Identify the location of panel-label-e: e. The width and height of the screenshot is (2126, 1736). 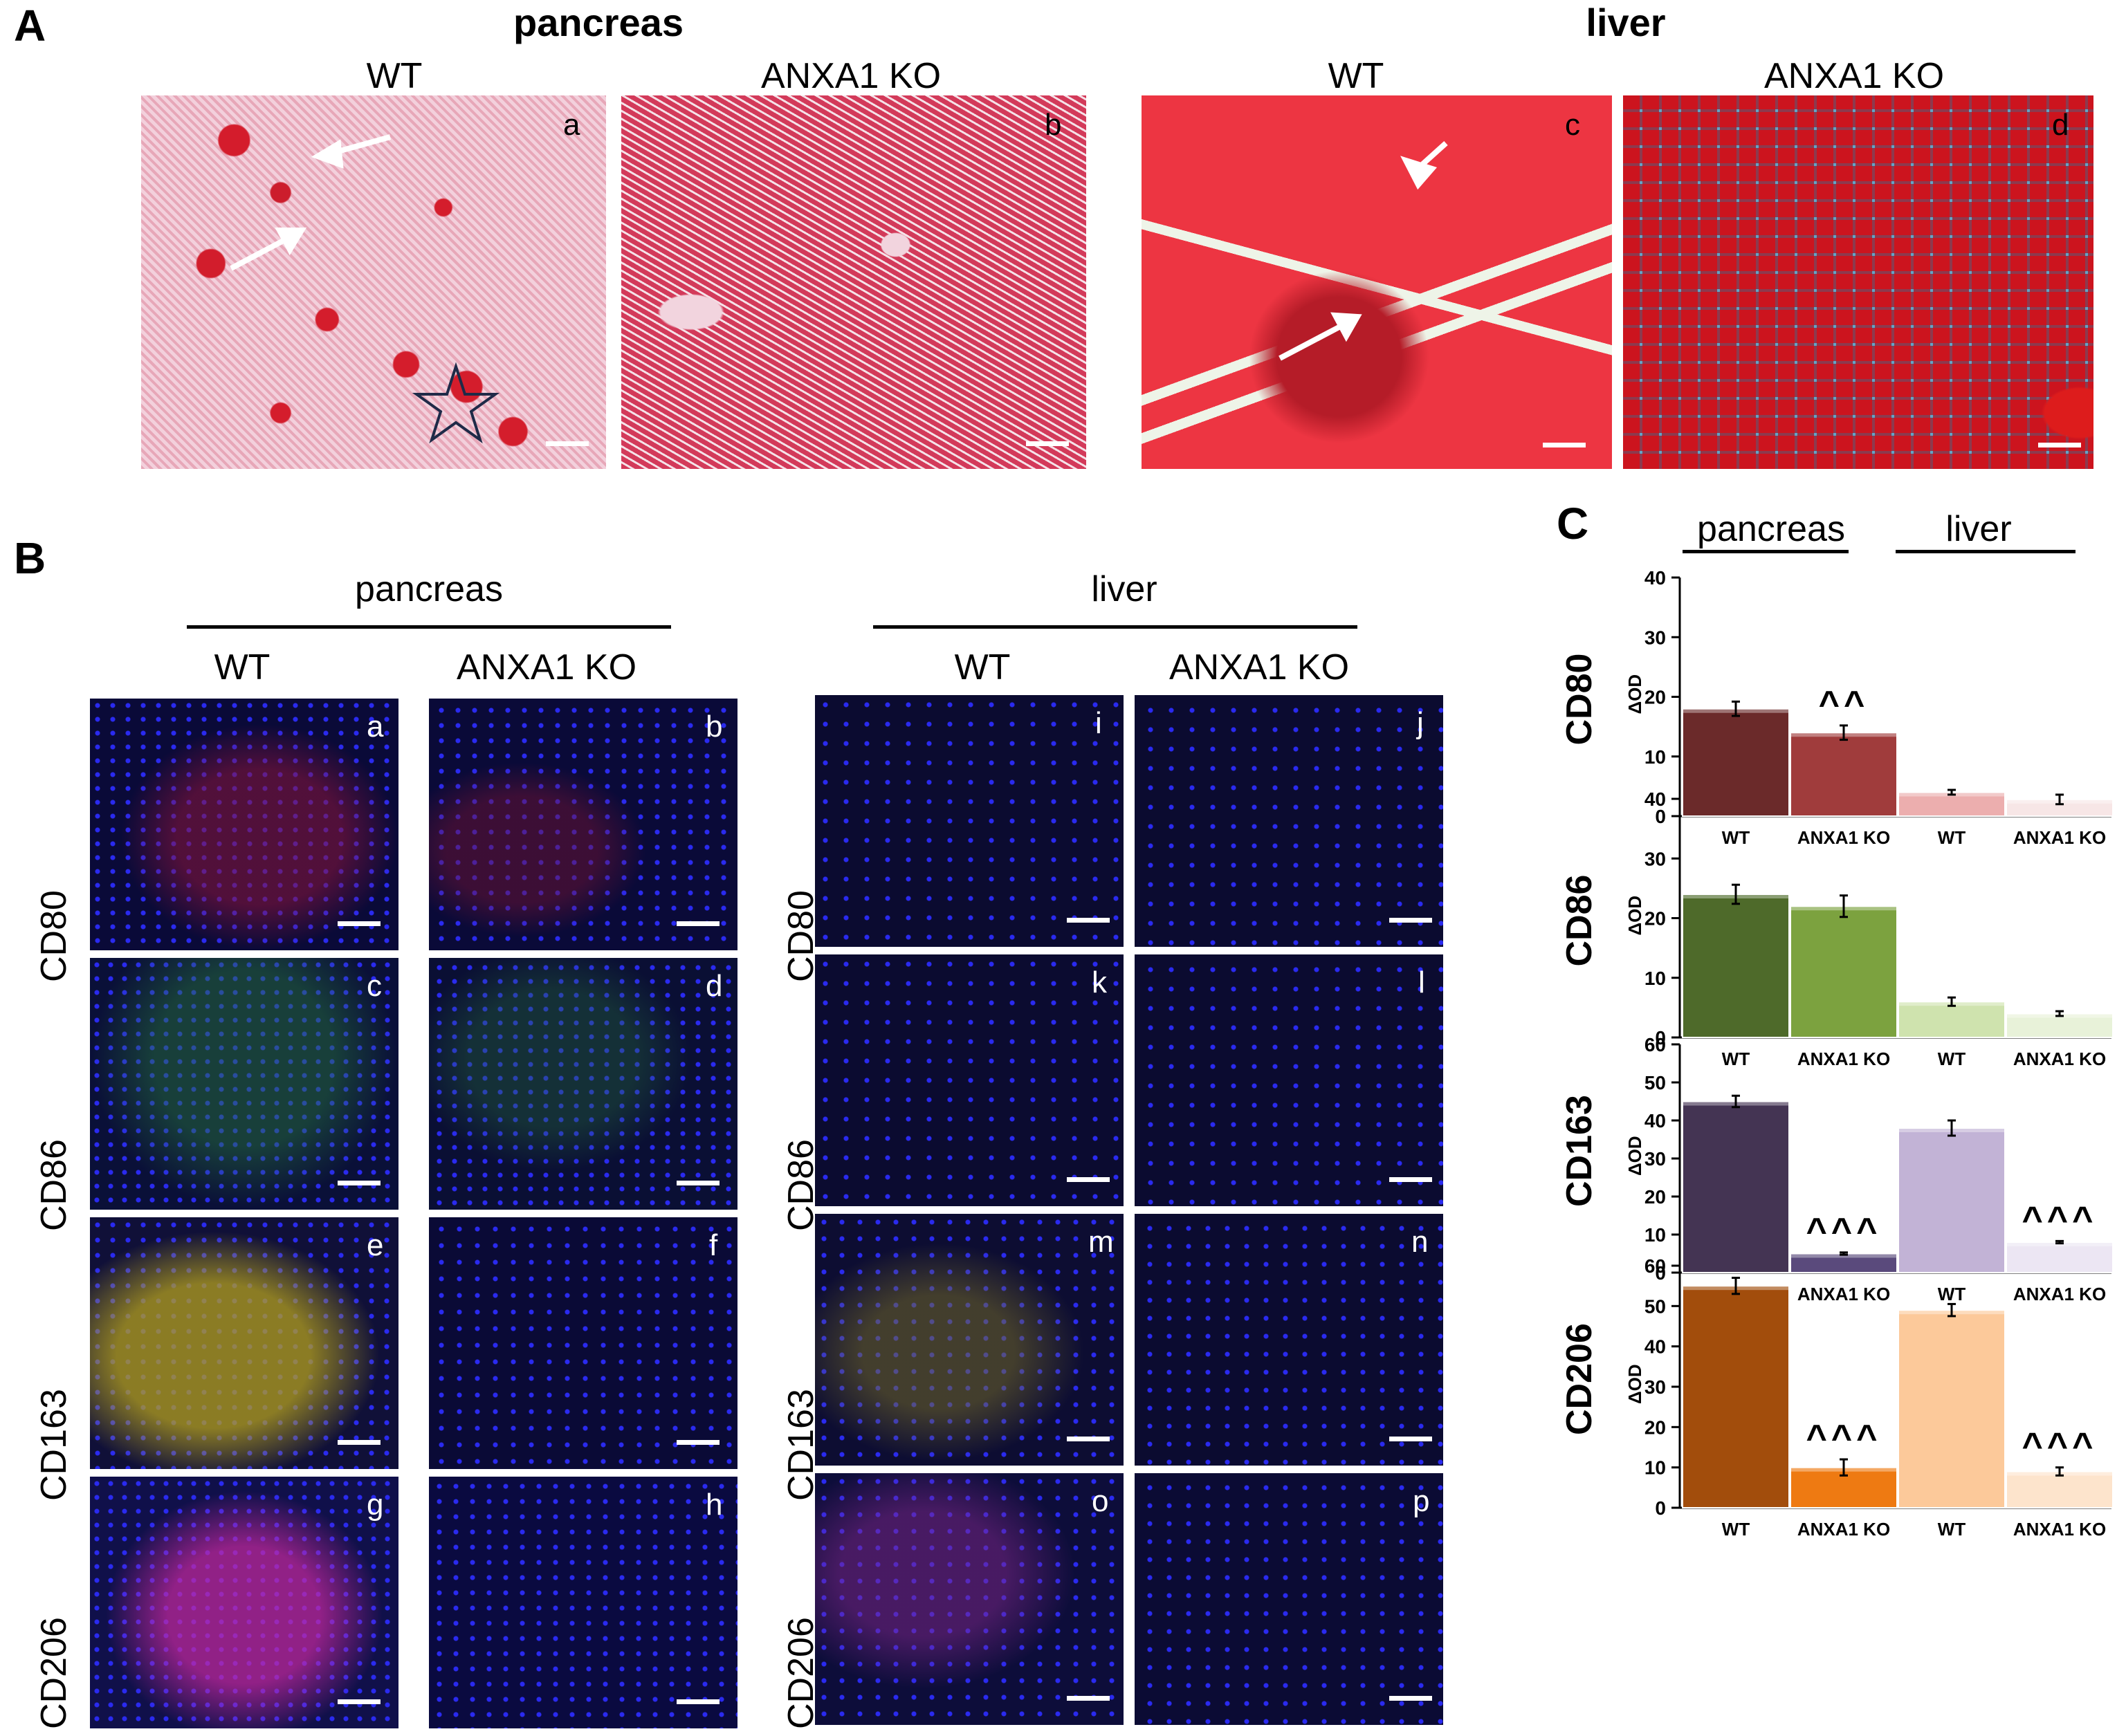
(375, 1245).